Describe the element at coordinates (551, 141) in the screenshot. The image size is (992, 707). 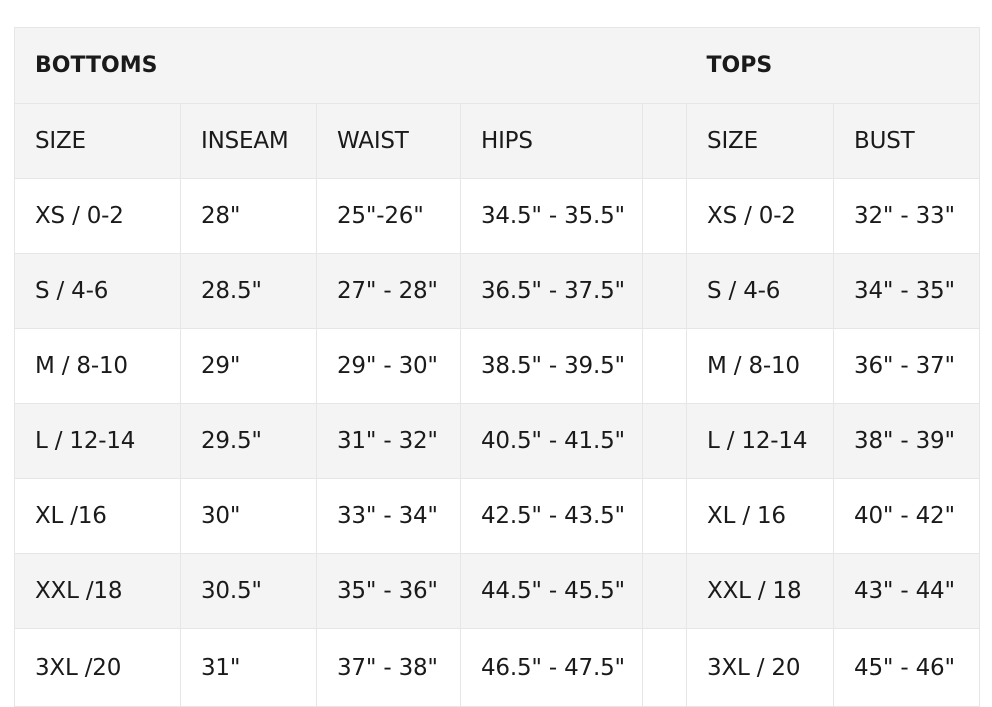
I see `hips-header: HIPS` at that location.